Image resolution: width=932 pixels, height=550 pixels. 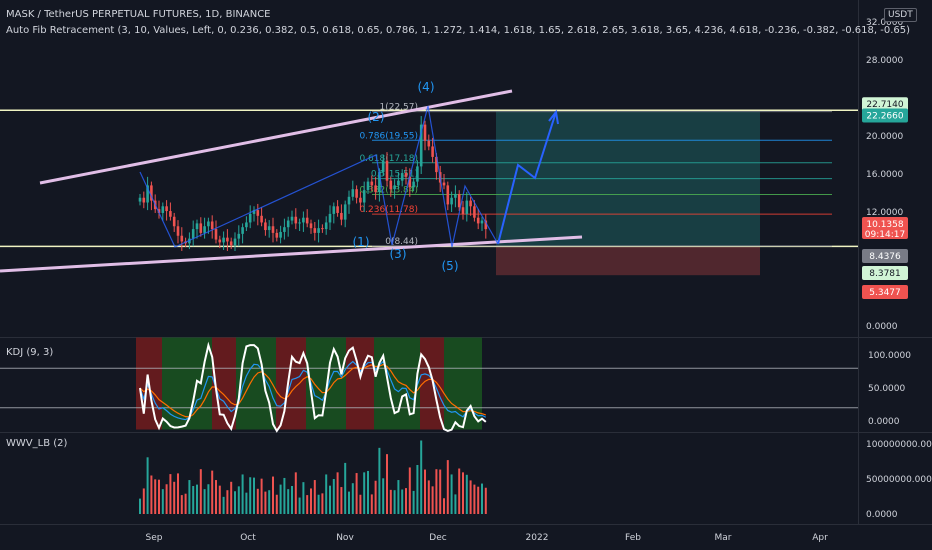 What do you see at coordinates (450, 266) in the screenshot?
I see `wave-label: (5)` at bounding box center [450, 266].